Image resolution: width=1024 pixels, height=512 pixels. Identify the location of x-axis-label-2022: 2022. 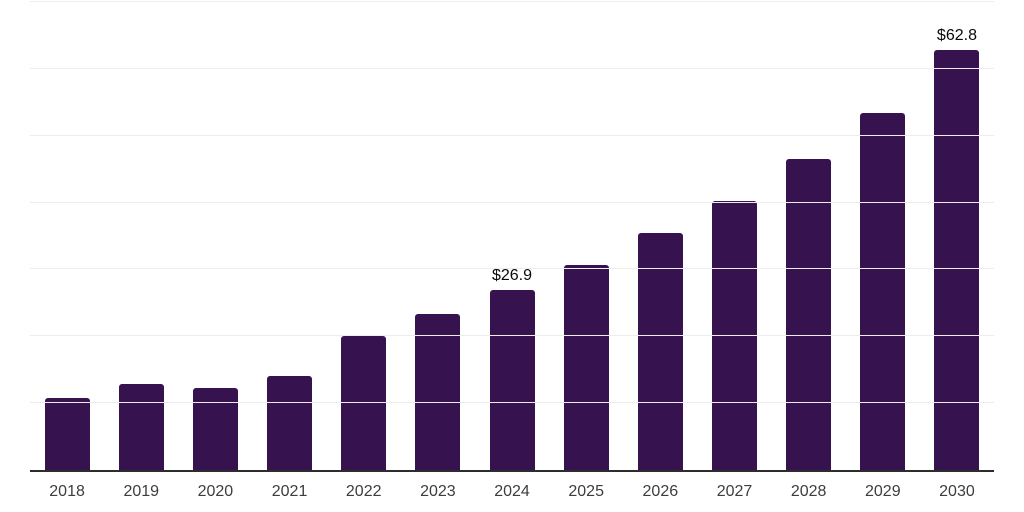
(363, 491).